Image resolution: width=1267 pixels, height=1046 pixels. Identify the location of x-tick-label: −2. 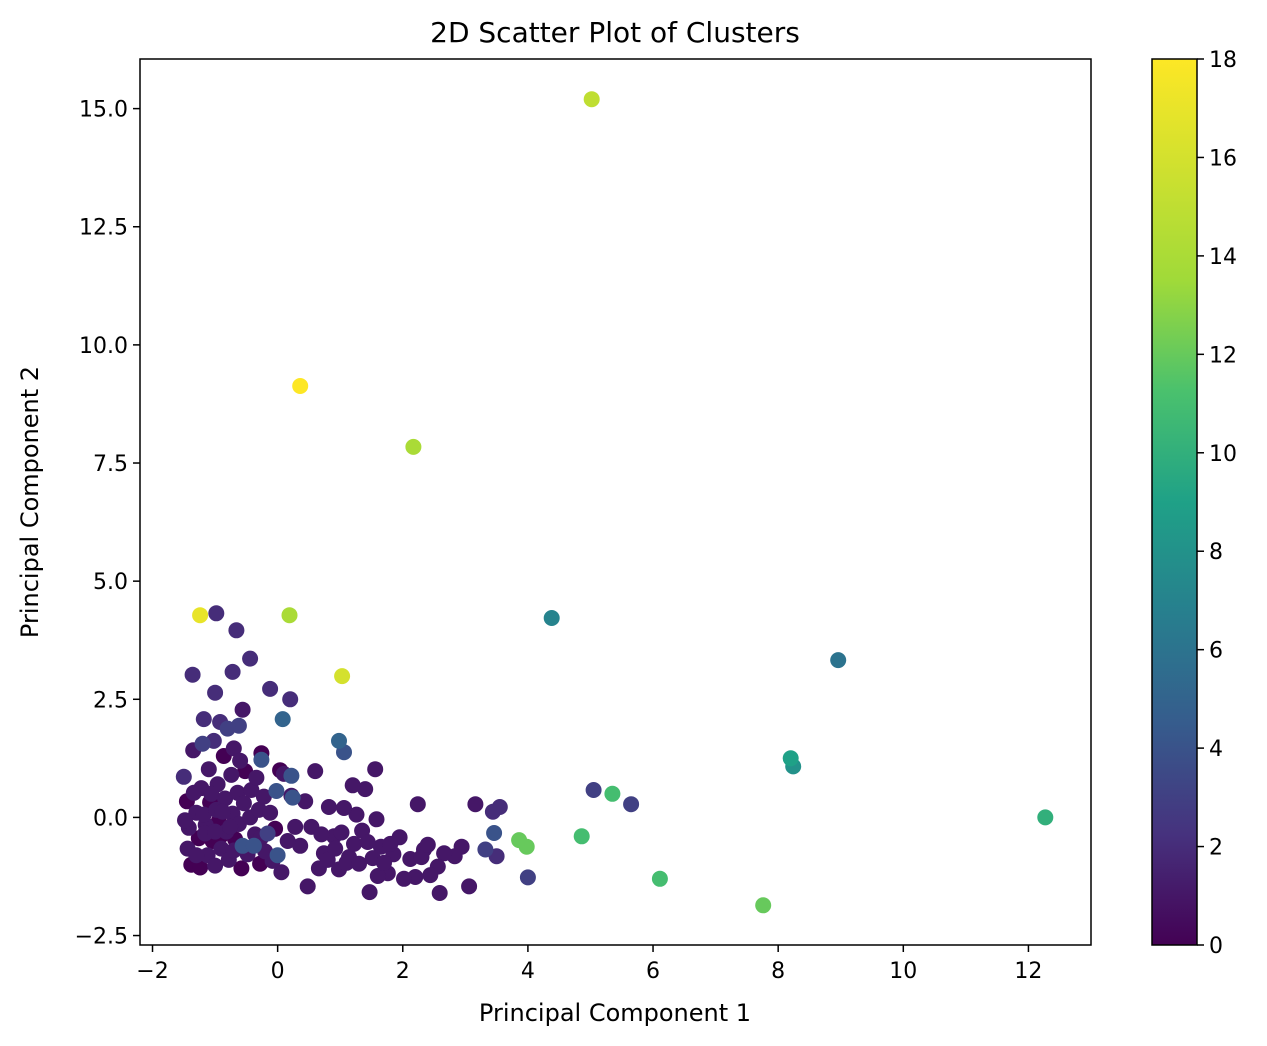
(152, 971).